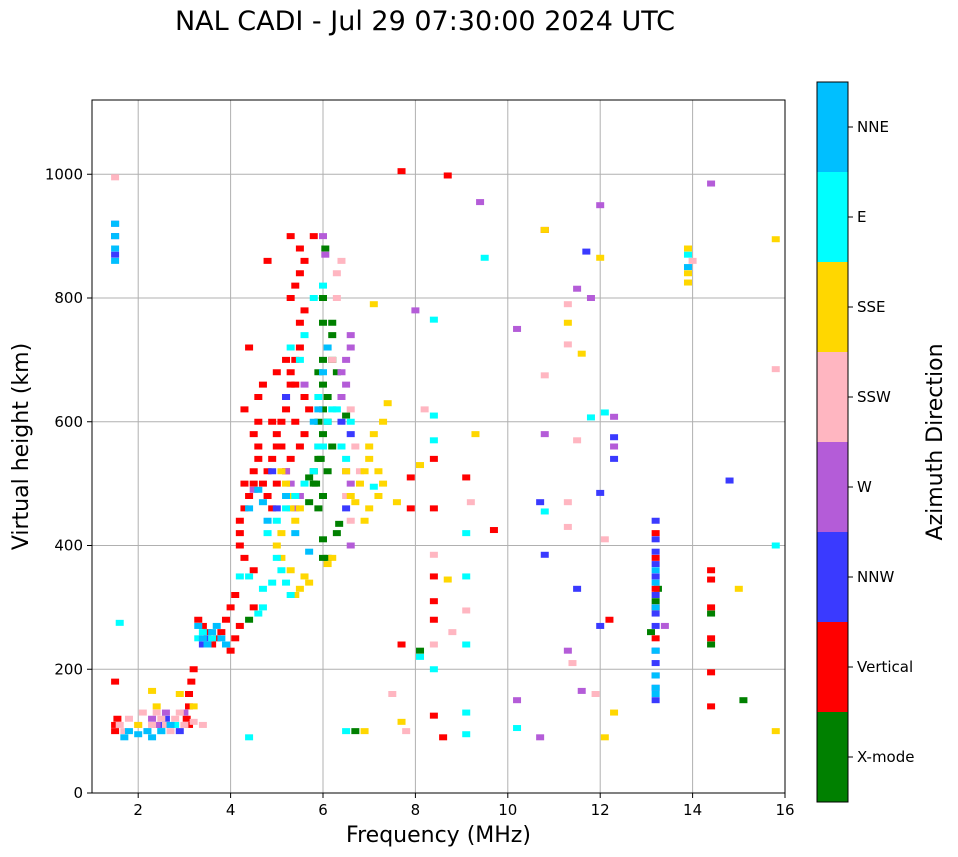 This screenshot has height=857, width=958. I want to click on colorbar-label: Azimuth Direction, so click(935, 441).